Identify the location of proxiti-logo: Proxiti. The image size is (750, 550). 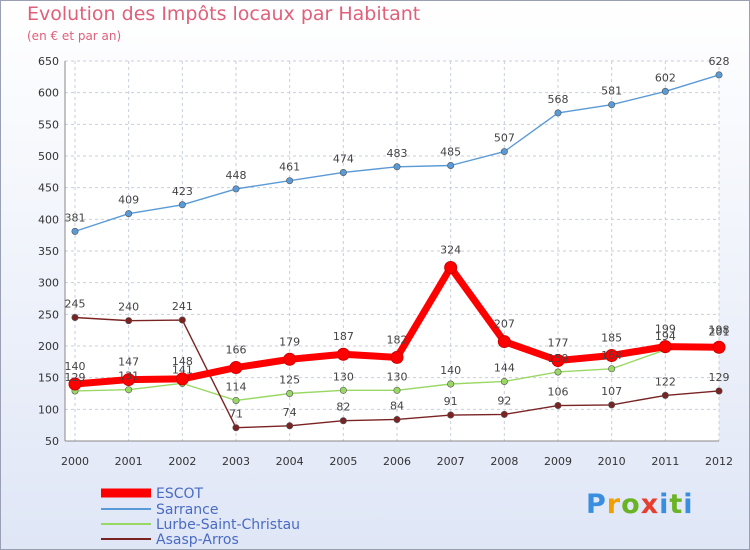
(640, 504).